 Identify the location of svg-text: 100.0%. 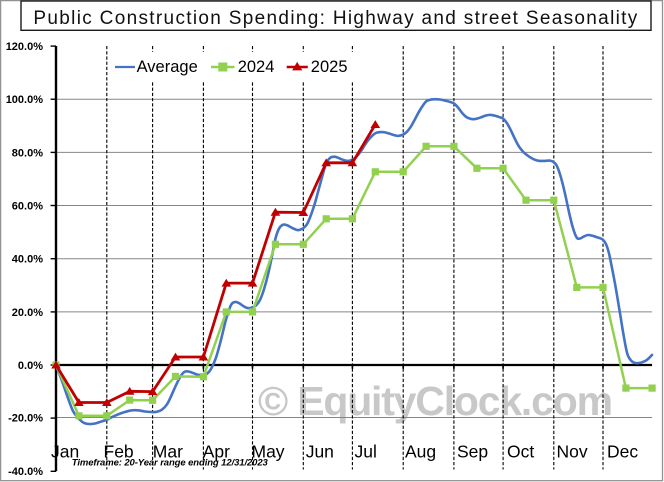
(25, 100).